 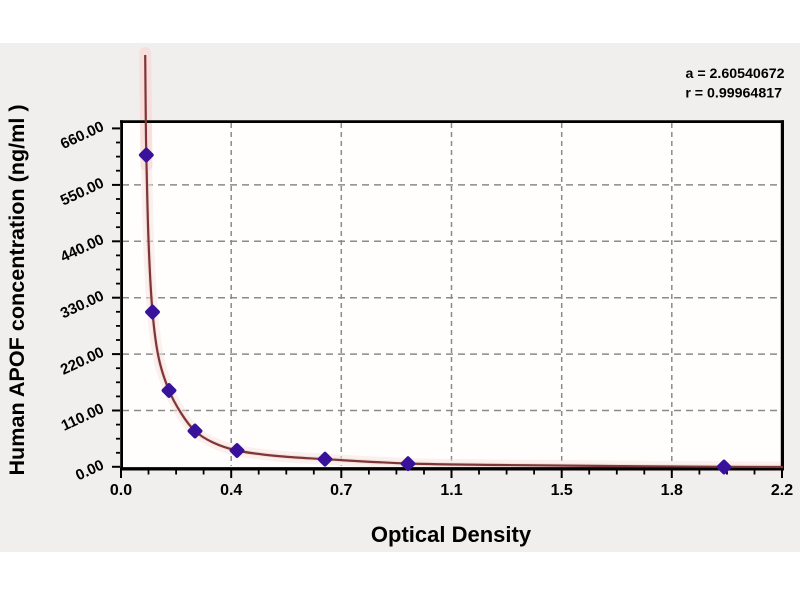 I want to click on svg-text: 440.00, so click(x=82, y=248).